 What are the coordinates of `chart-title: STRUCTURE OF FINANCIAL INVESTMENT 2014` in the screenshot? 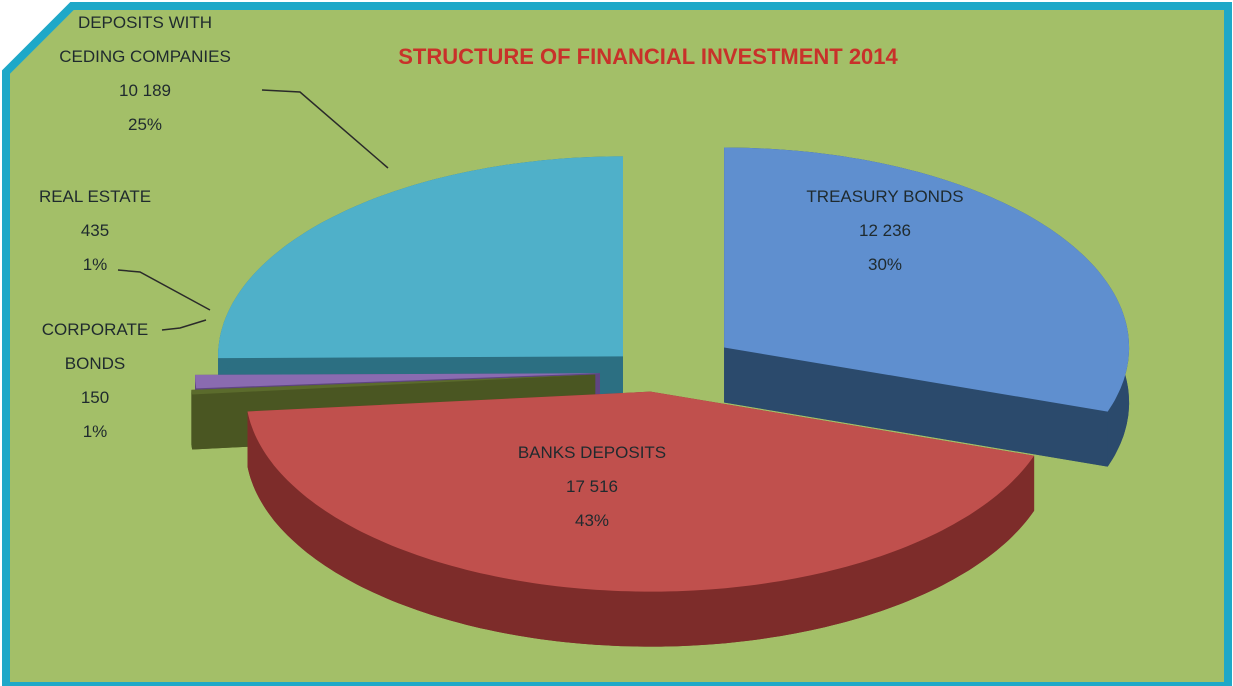 It's located at (648, 56).